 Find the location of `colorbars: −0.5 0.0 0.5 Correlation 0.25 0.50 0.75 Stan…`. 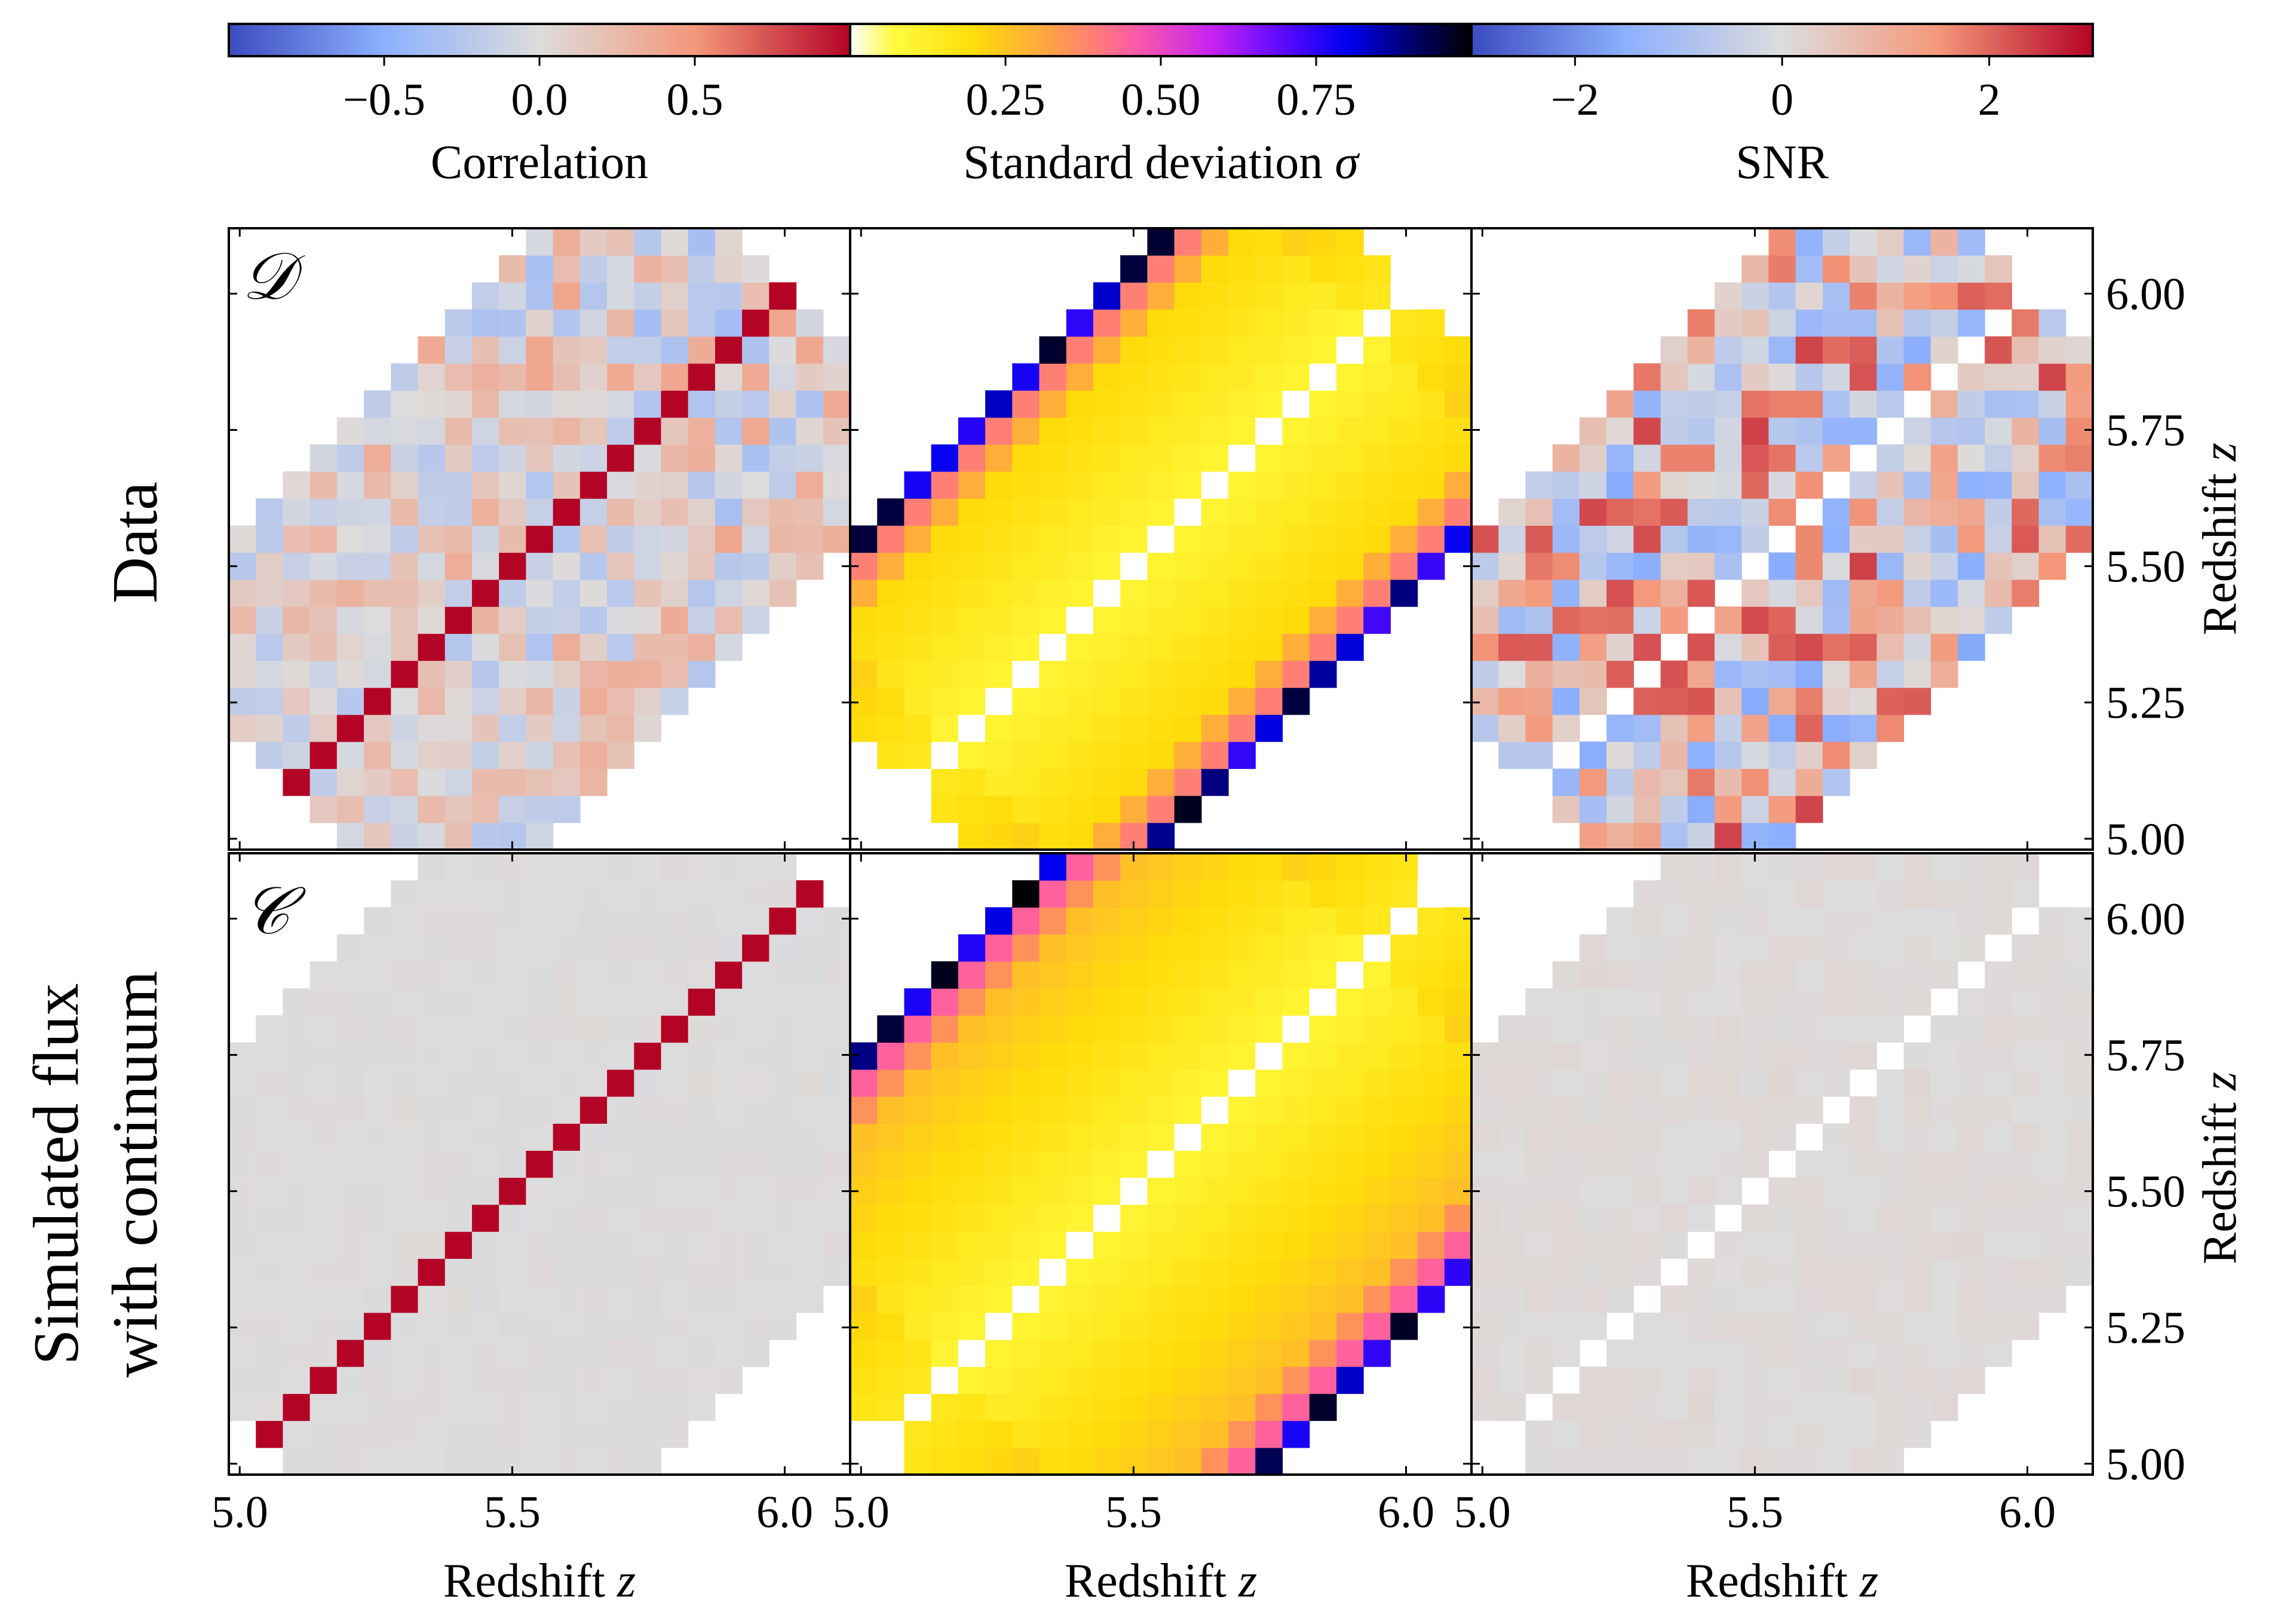

colorbars: −0.5 0.0 0.5 Correlation 0.25 0.50 0.75 Stan… is located at coordinates (1161, 106).